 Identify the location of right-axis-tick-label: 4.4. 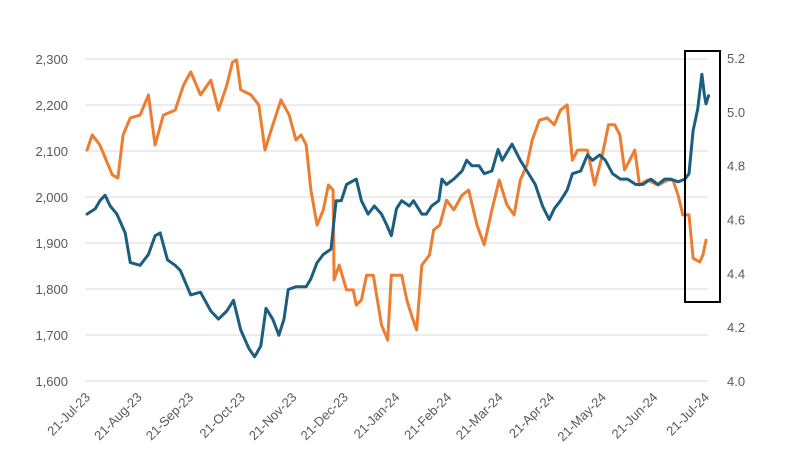
(736, 273).